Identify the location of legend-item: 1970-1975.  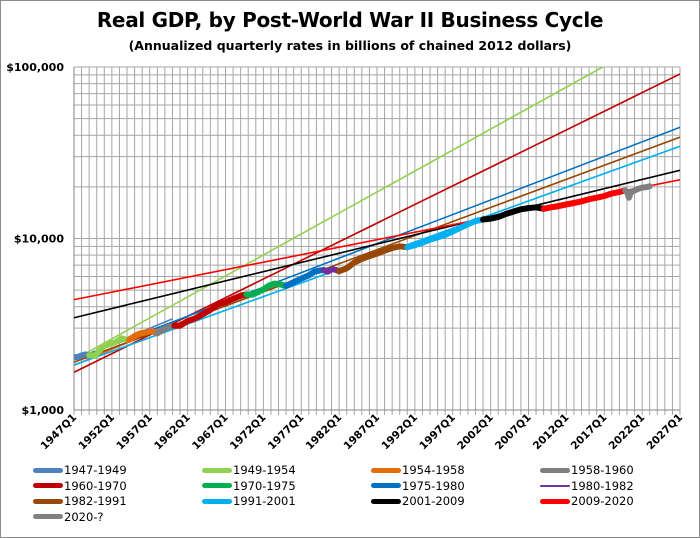
(249, 486).